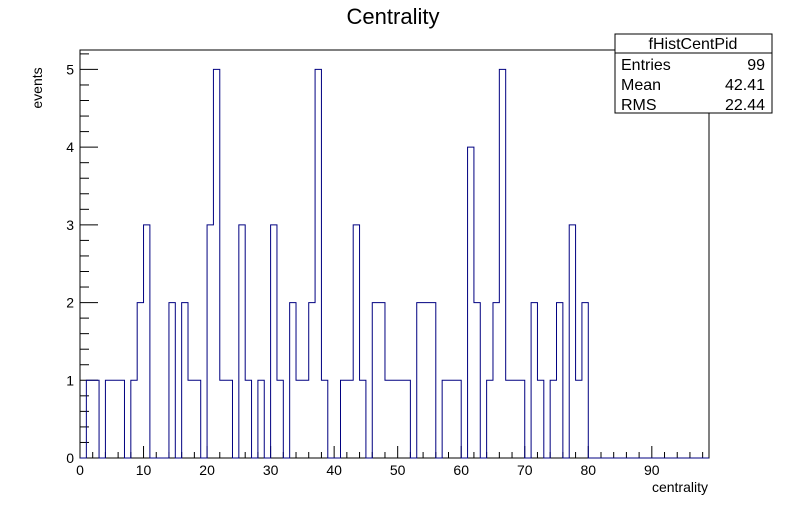 The image size is (787, 508). Describe the element at coordinates (70, 303) in the screenshot. I see `y-tick-label: 2` at that location.